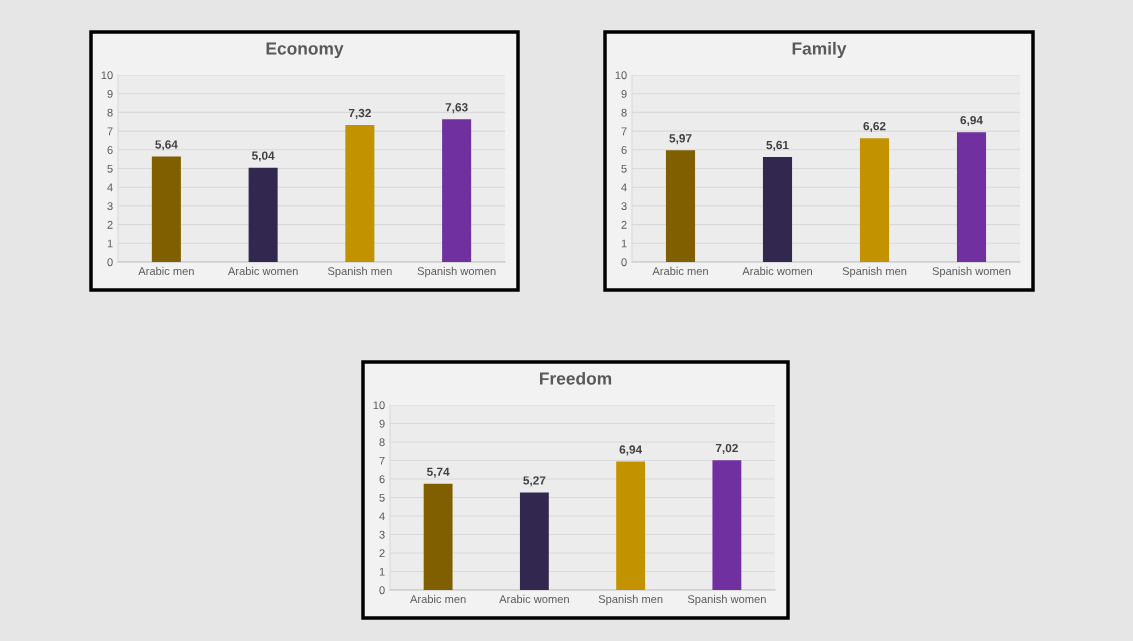  What do you see at coordinates (438, 472) in the screenshot?
I see `data-label: 5,74` at bounding box center [438, 472].